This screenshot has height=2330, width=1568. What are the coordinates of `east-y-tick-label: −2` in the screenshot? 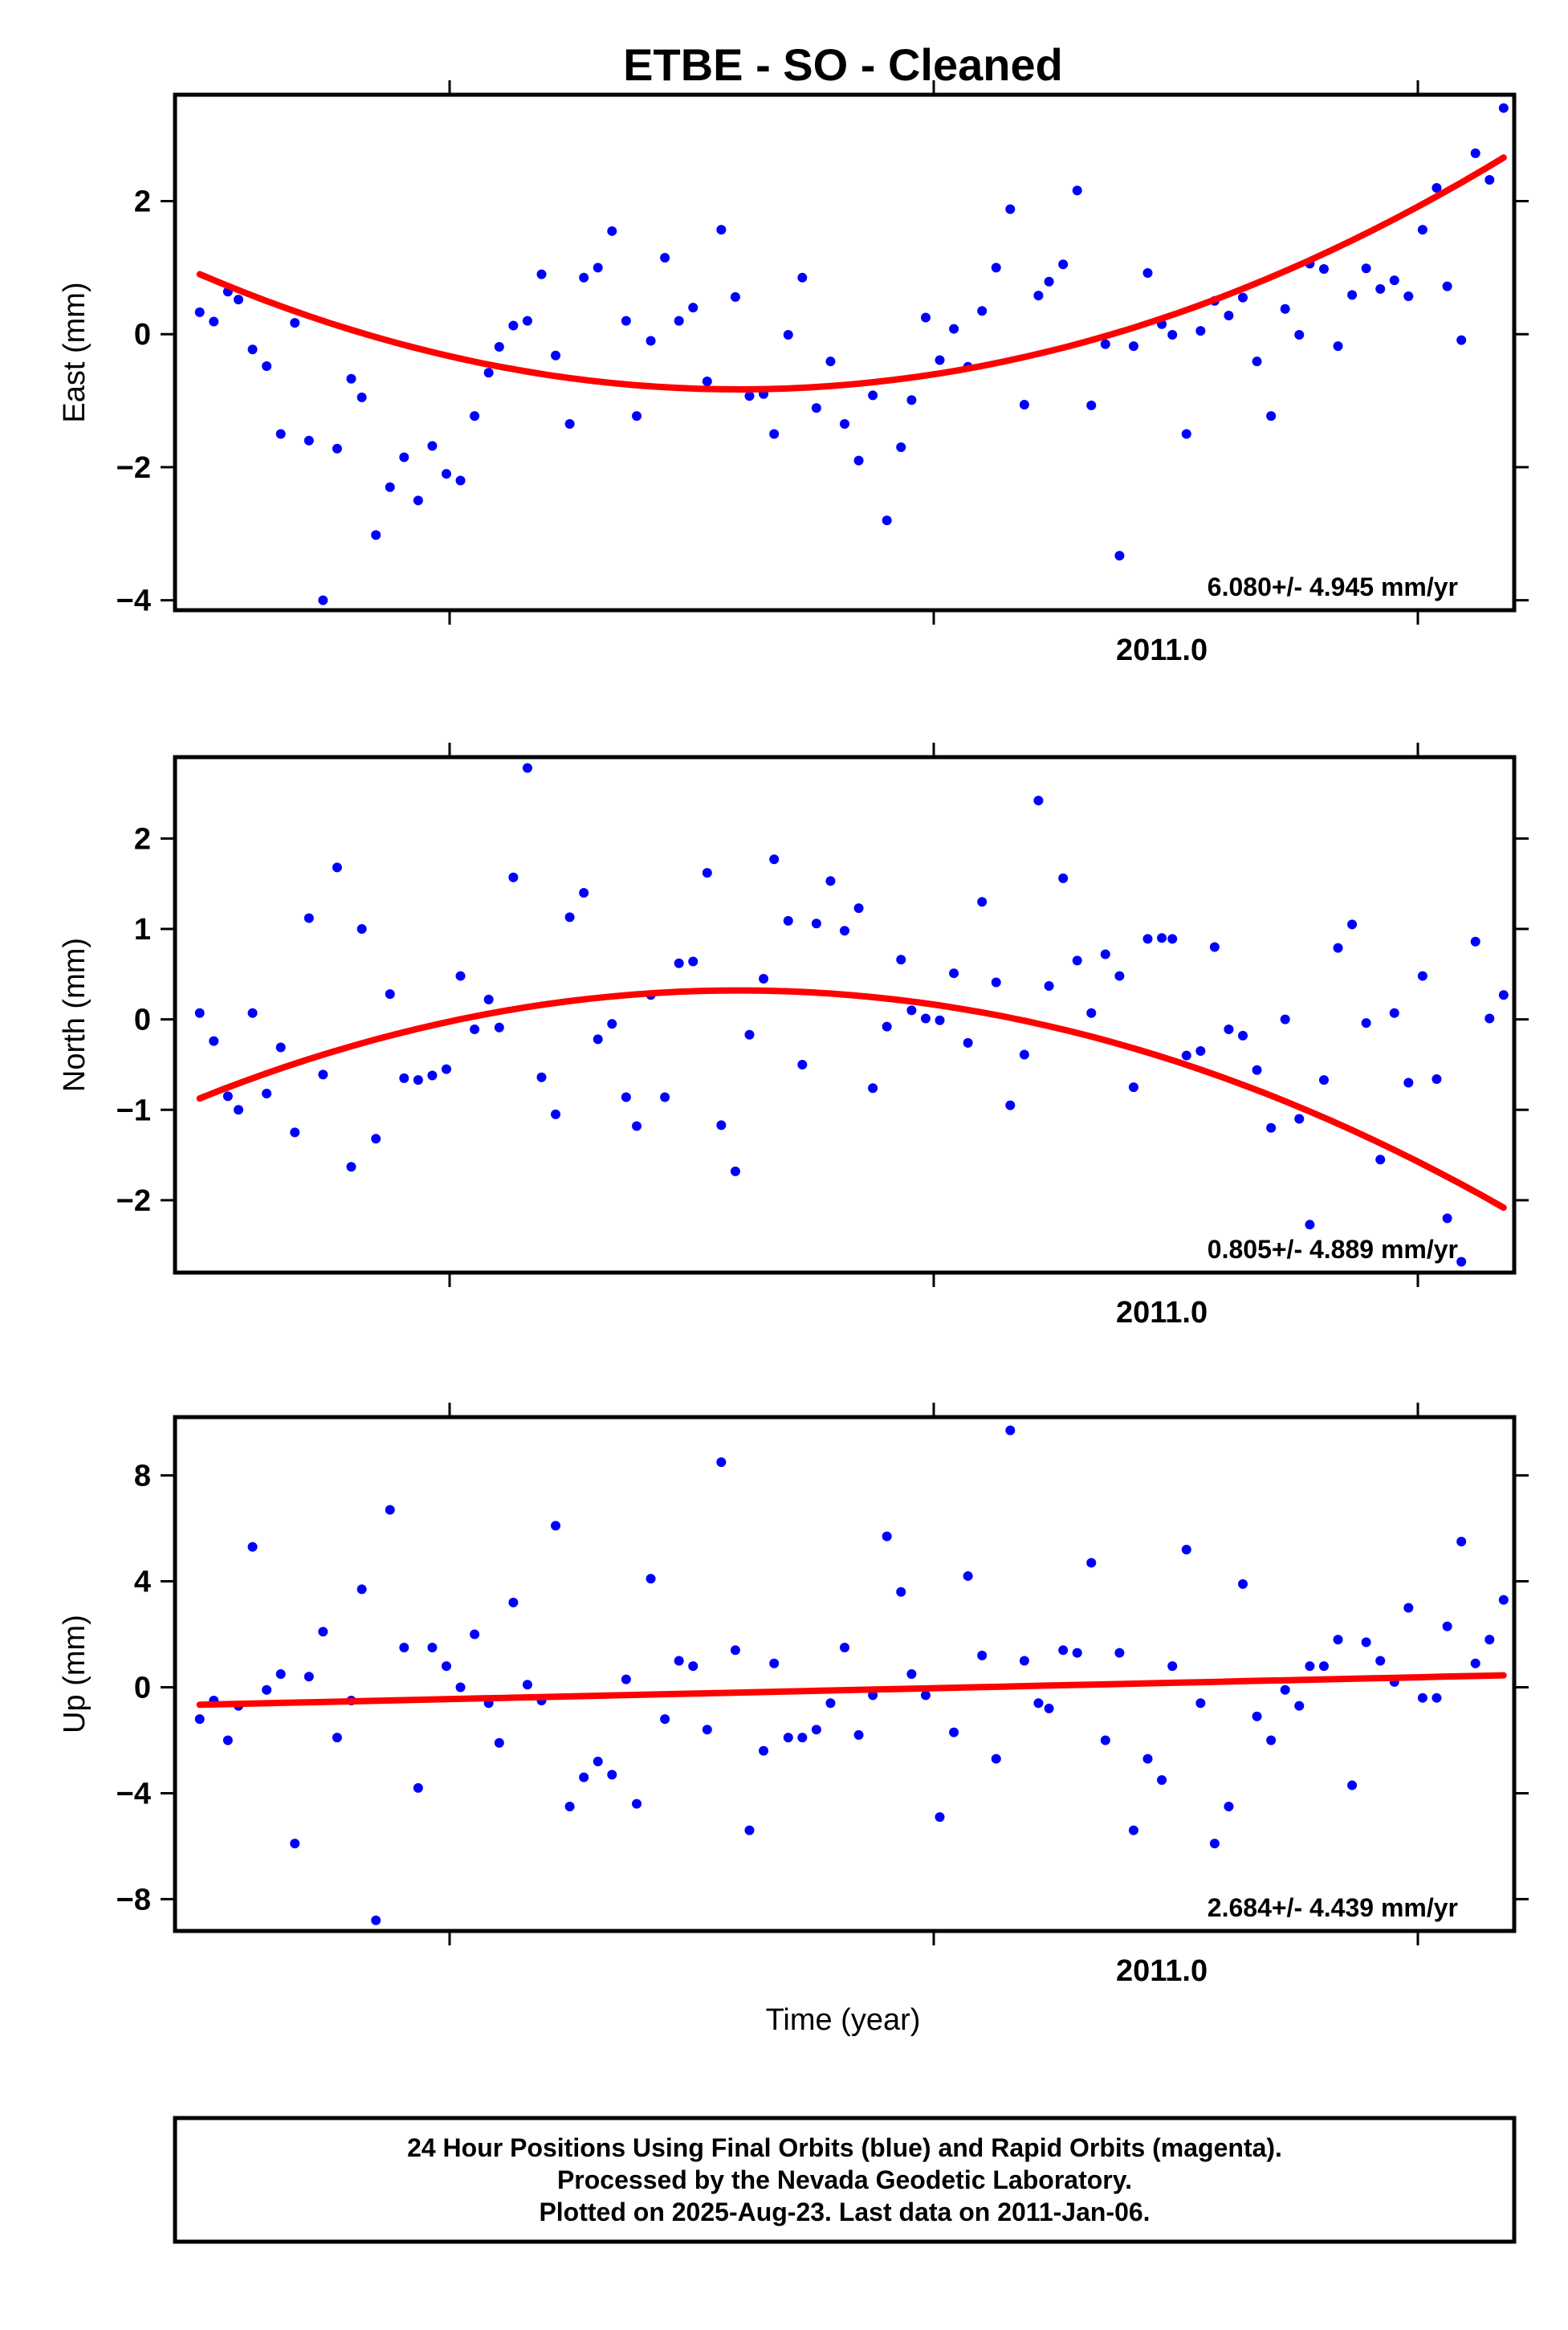 It's located at (133, 468).